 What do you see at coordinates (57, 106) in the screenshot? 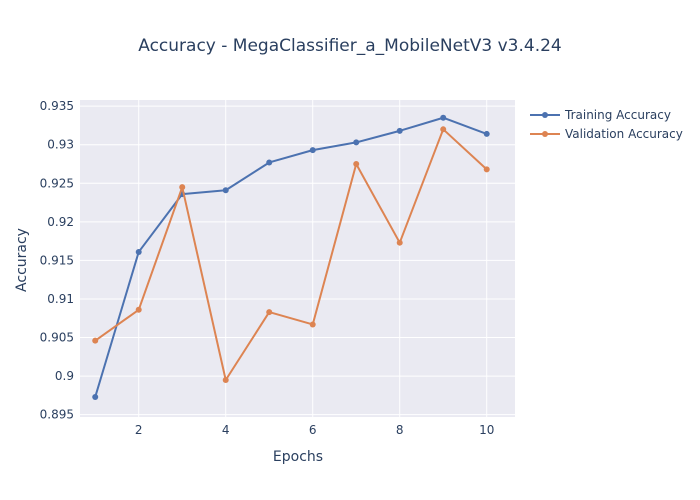
I see `y-tick-label: 0.935` at bounding box center [57, 106].